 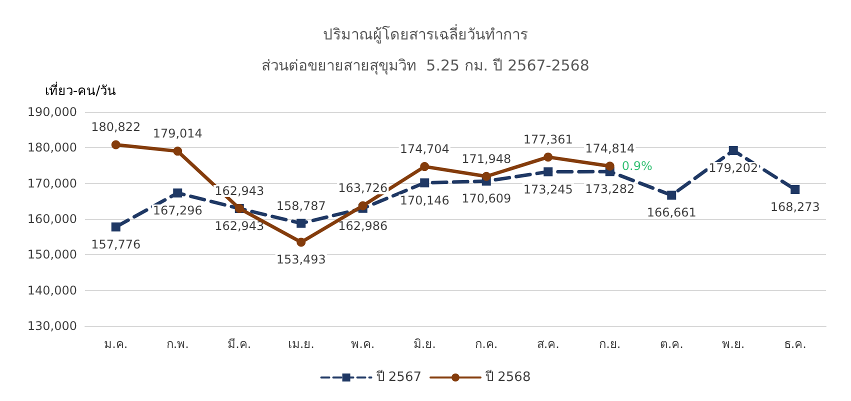 I want to click on data-label: 168,273, so click(x=795, y=207).